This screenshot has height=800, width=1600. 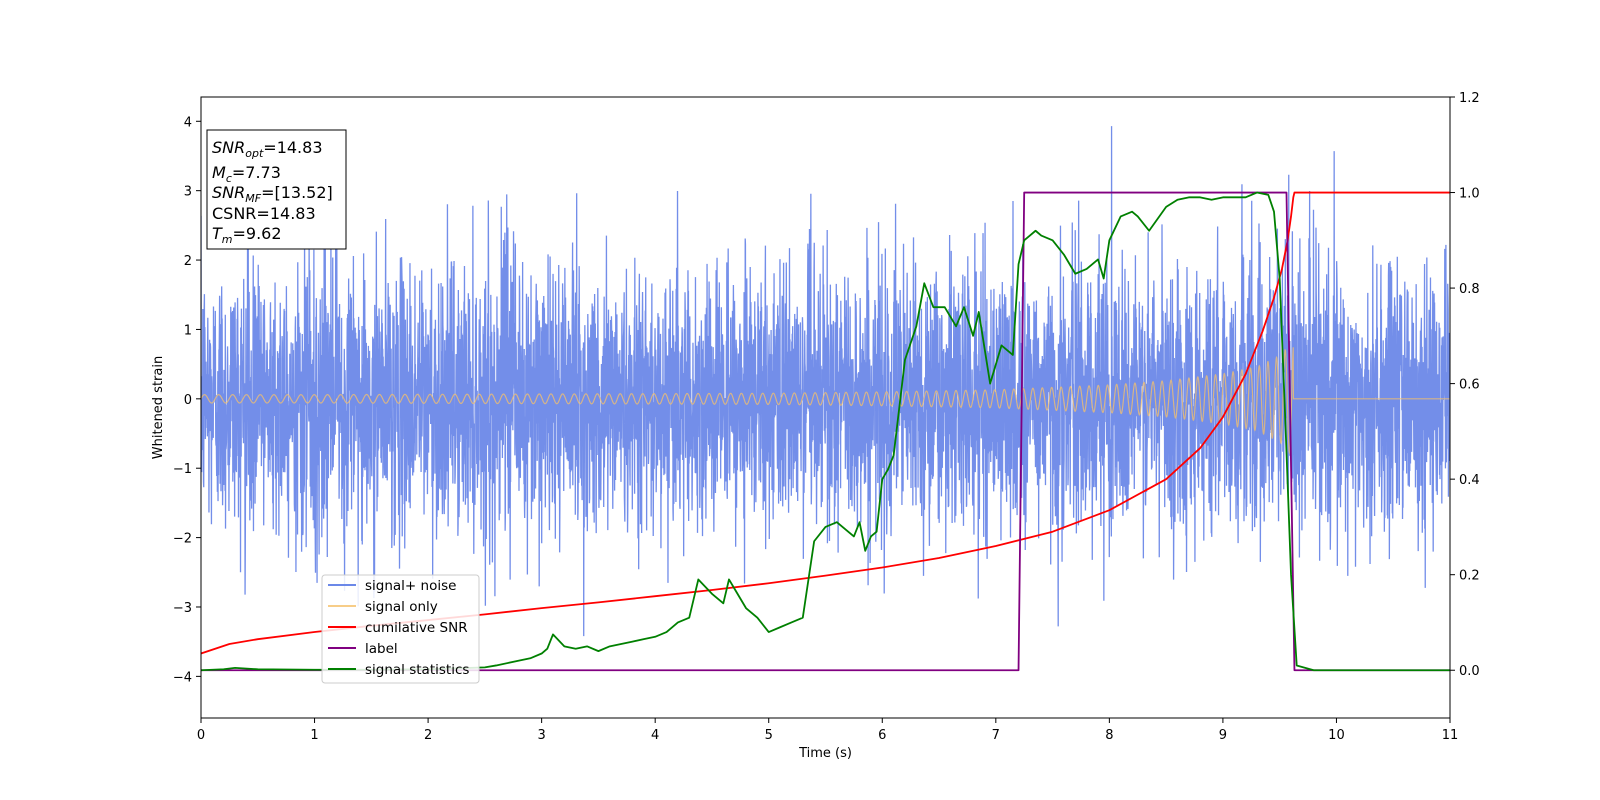 I want to click on annotation-frame, so click(x=276, y=189).